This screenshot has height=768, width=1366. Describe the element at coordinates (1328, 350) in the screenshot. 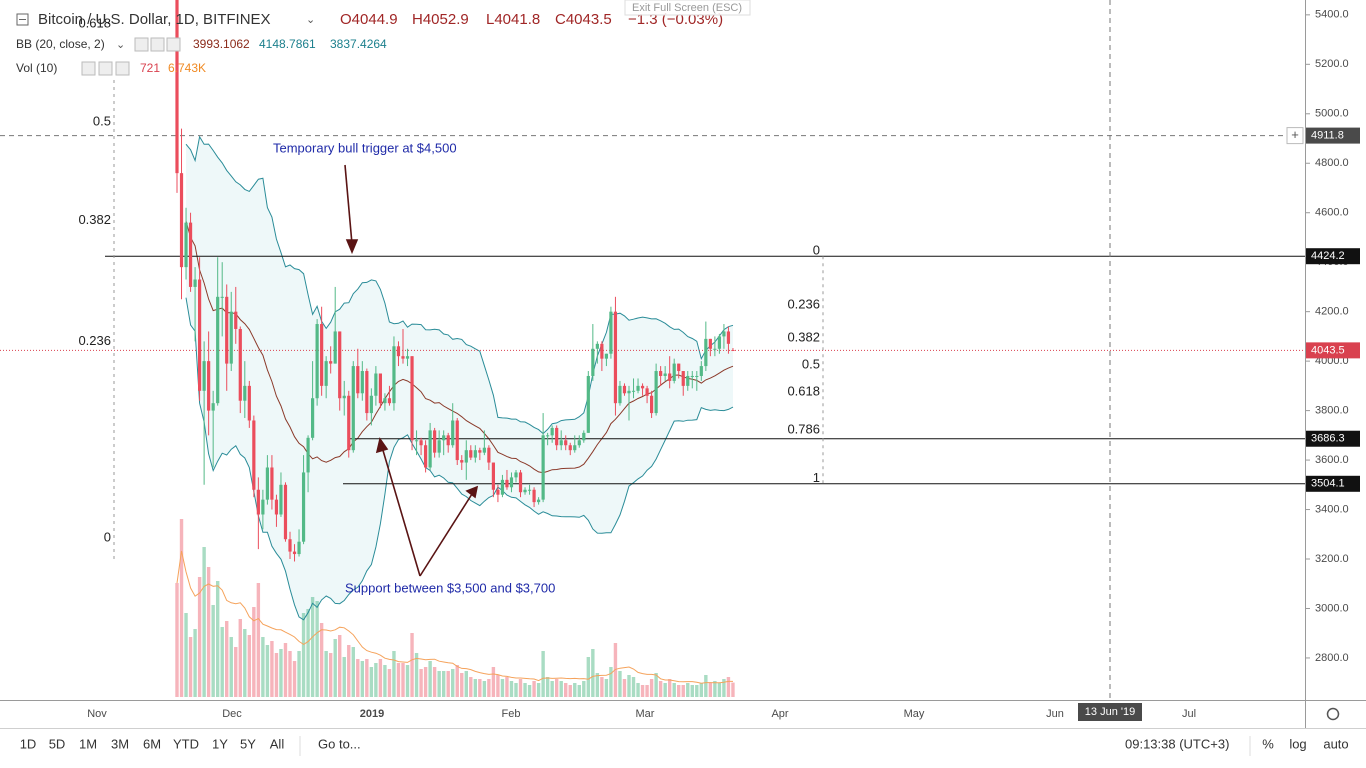

I see `last-price-label: 4043.5` at that location.